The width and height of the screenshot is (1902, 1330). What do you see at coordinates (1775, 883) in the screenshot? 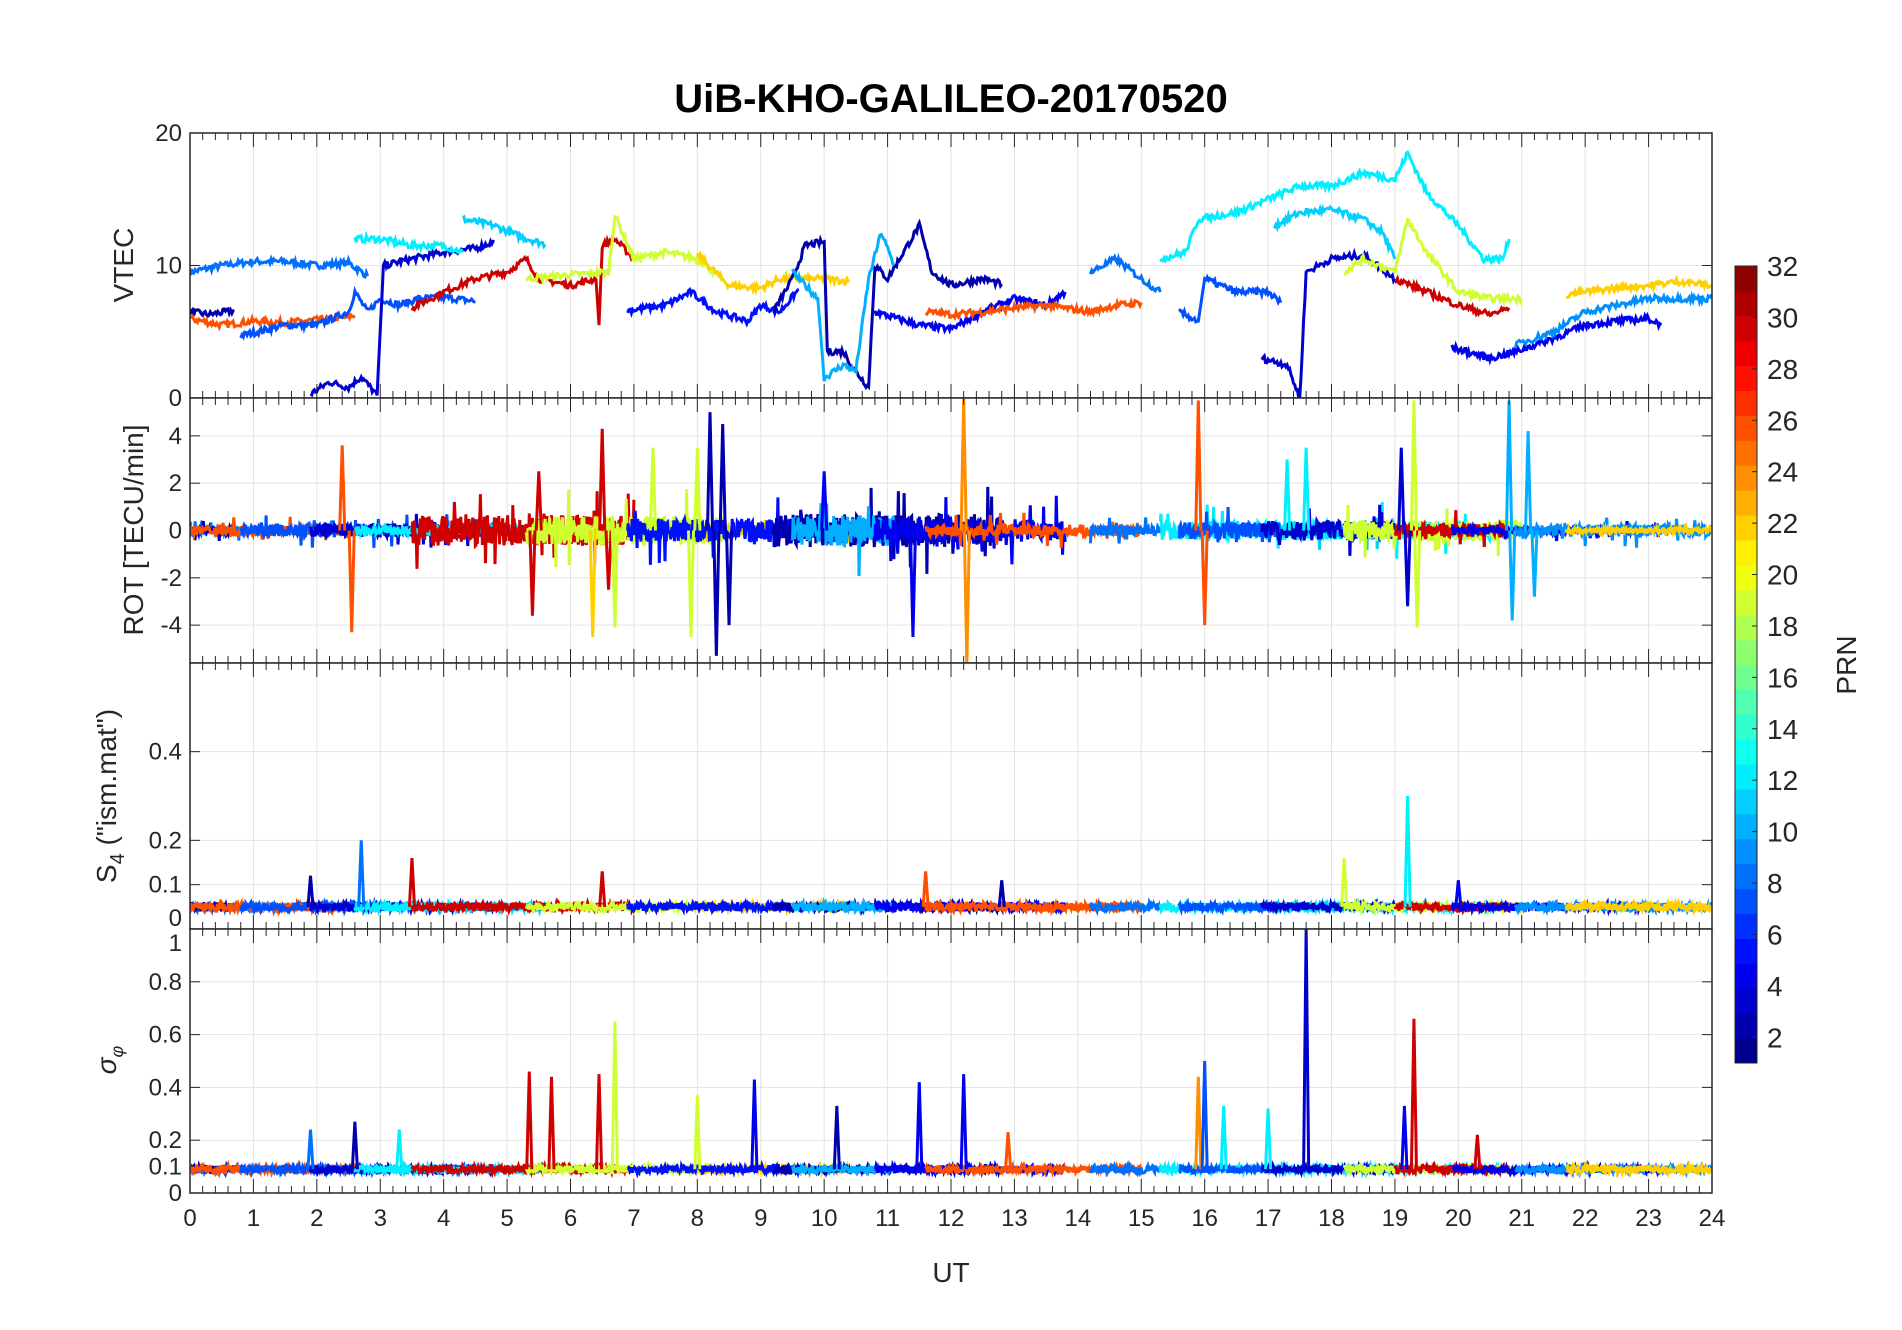
I see `colorbar-tick-label: 8` at bounding box center [1775, 883].